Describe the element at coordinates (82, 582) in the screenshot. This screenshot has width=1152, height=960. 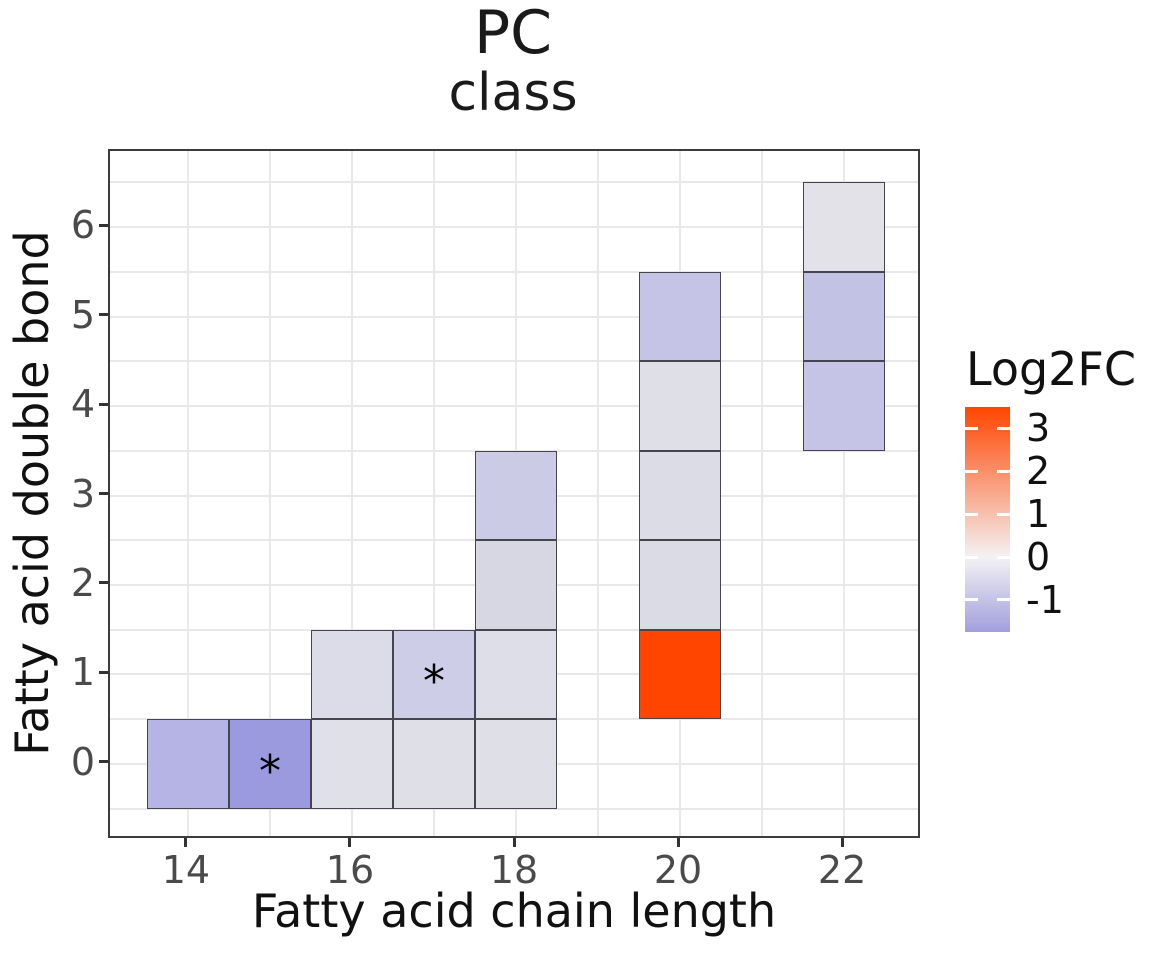
I see `y-axis-tick-label: 2` at that location.